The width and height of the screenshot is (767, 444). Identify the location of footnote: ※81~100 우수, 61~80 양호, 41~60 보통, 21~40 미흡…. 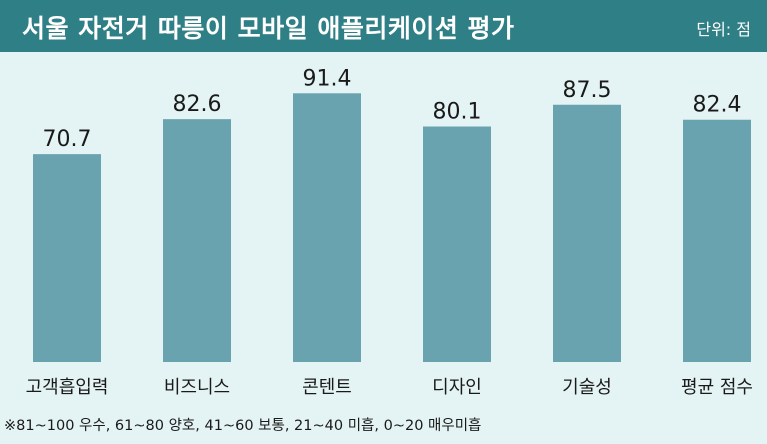
(243, 426).